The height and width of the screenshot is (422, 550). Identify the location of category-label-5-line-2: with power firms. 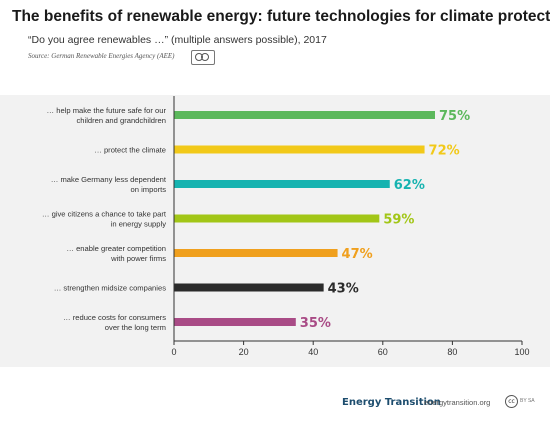
(138, 258).